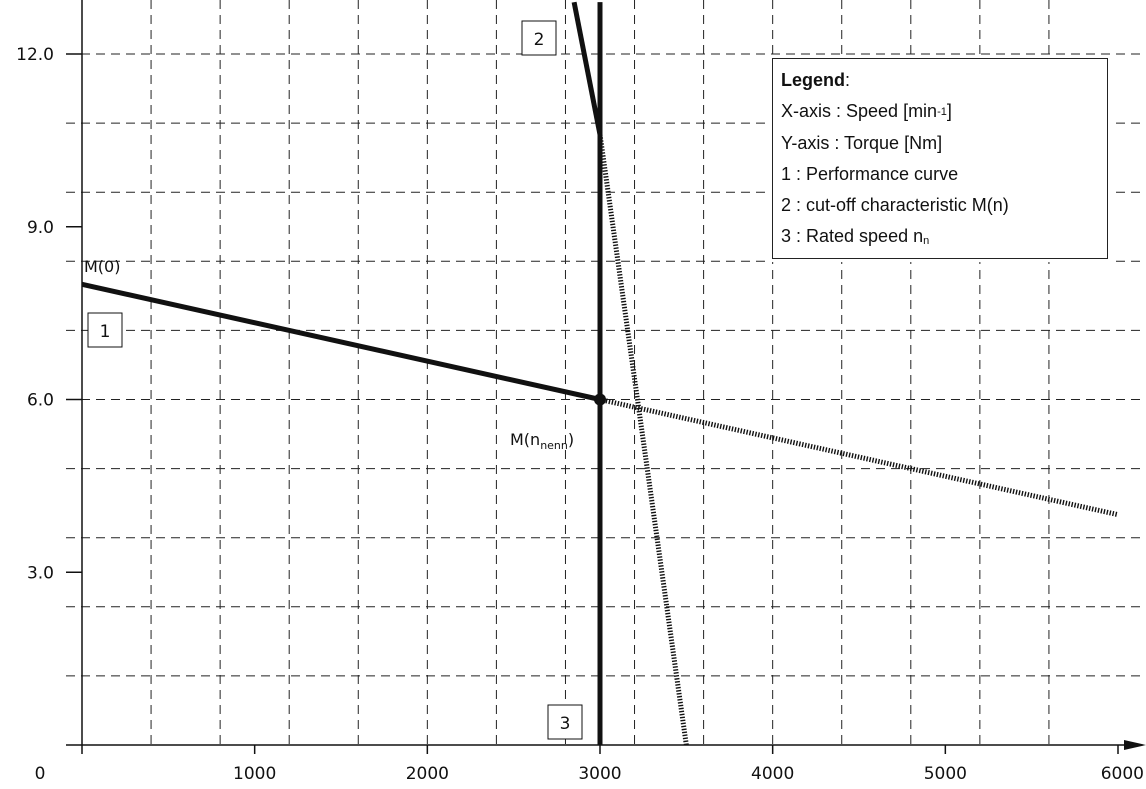  What do you see at coordinates (870, 174) in the screenshot?
I see `legend-item-1: 1 : Performance curve` at bounding box center [870, 174].